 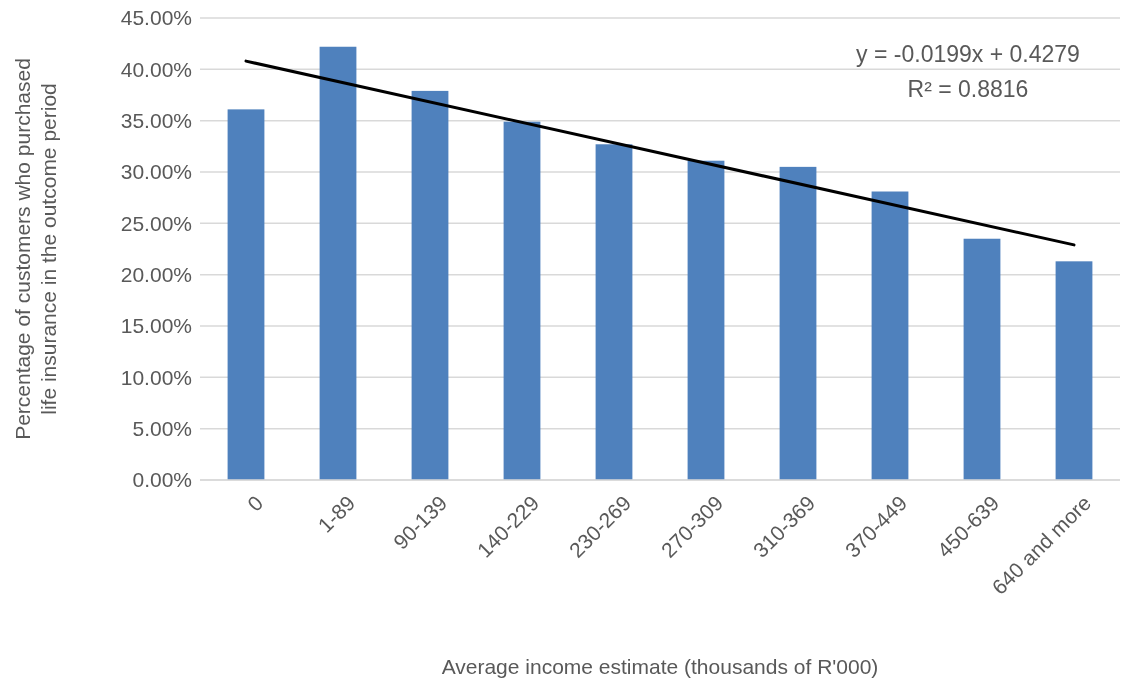 I want to click on y-tick-label: 10.00%, so click(x=156, y=377).